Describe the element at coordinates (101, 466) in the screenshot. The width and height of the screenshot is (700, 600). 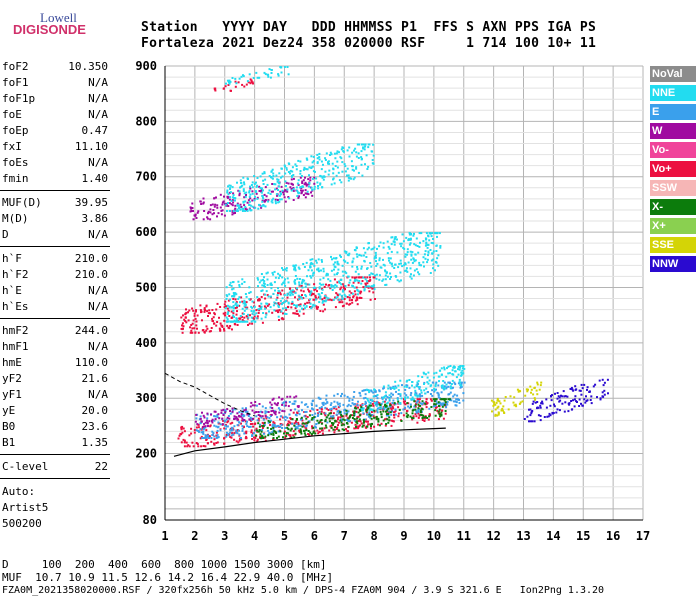
I see `param-value: 22` at that location.